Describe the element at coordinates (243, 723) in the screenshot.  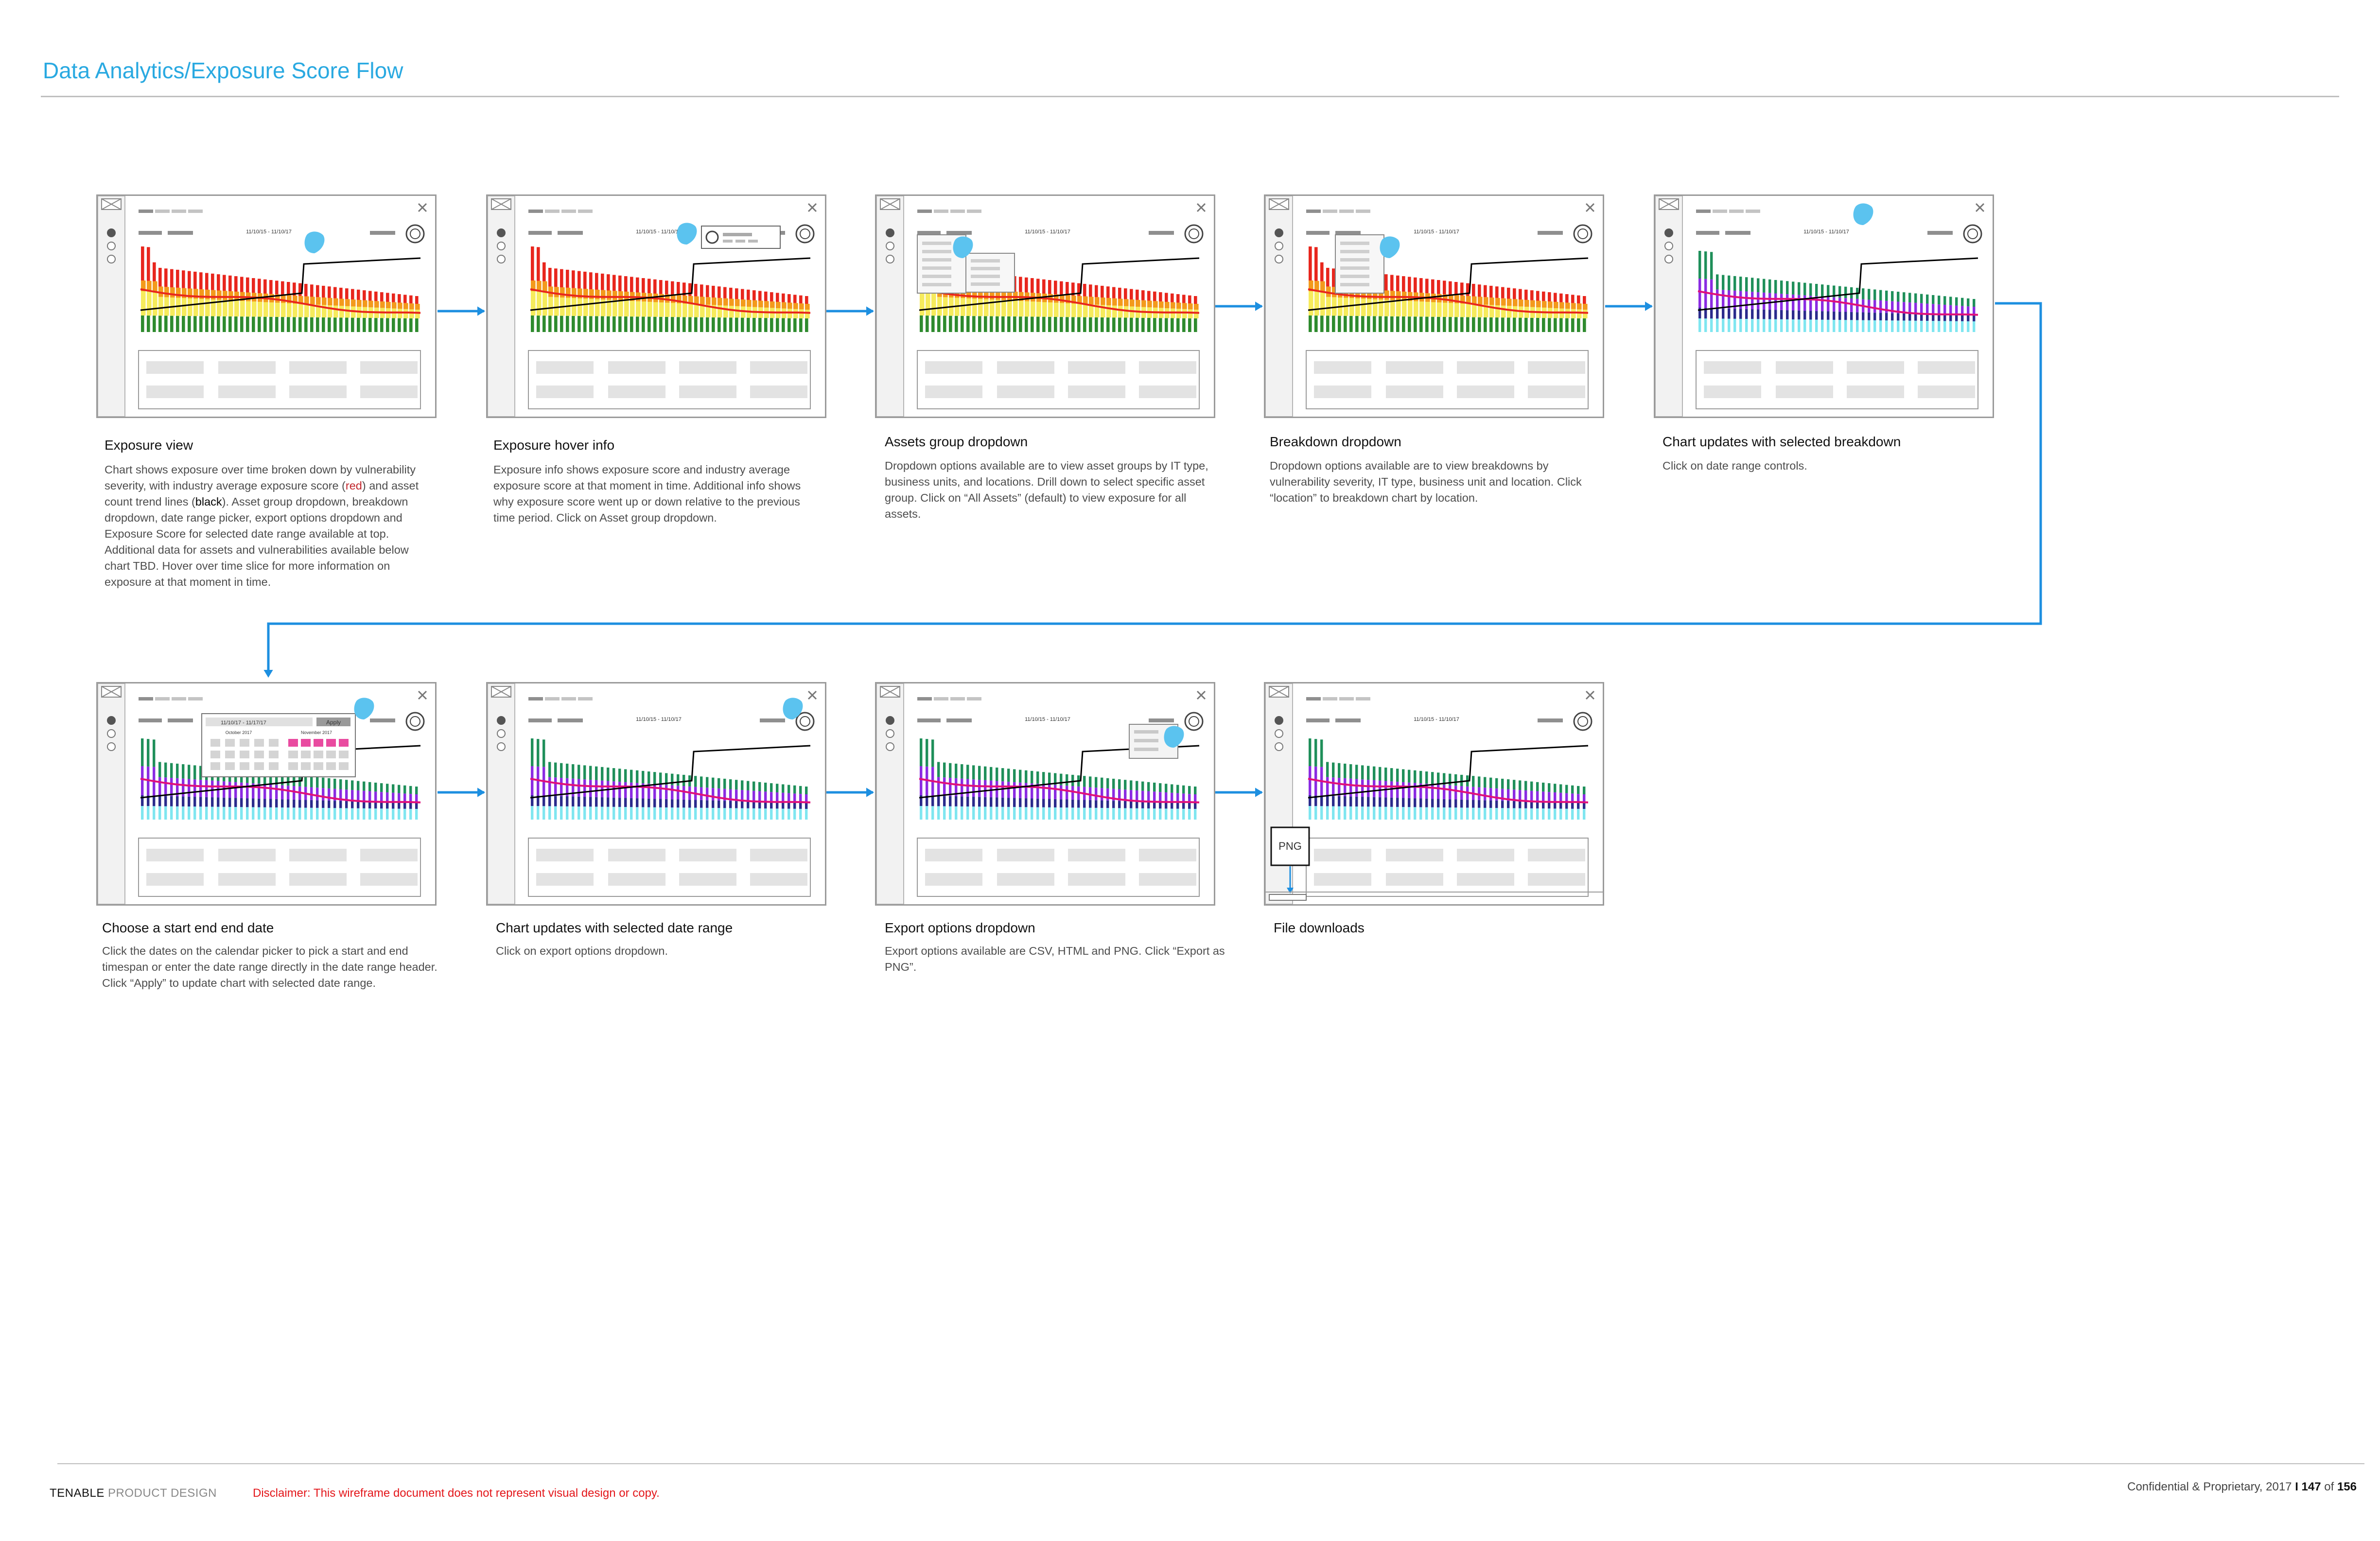
I see `calendar-range-text: 11/10/17 - 11/17/17` at that location.